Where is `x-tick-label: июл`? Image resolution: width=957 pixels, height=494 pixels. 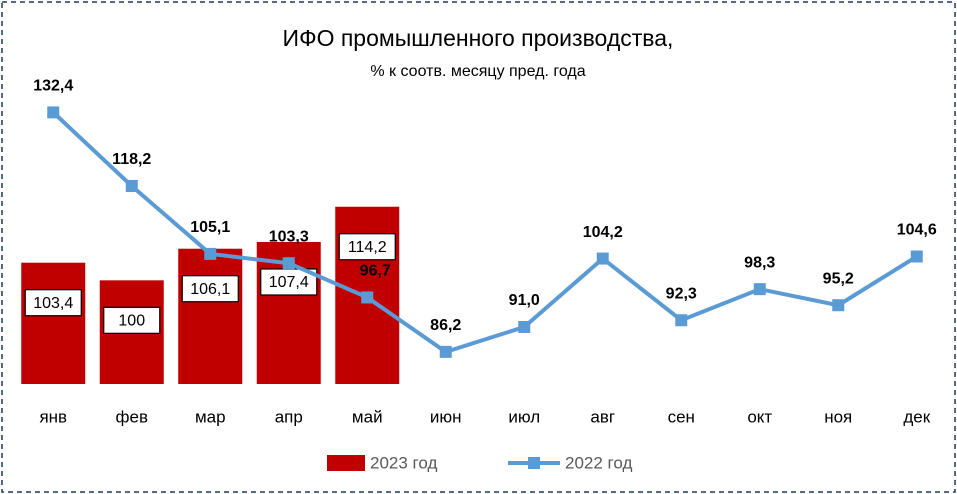
x-tick-label: июл is located at coordinates (524, 416).